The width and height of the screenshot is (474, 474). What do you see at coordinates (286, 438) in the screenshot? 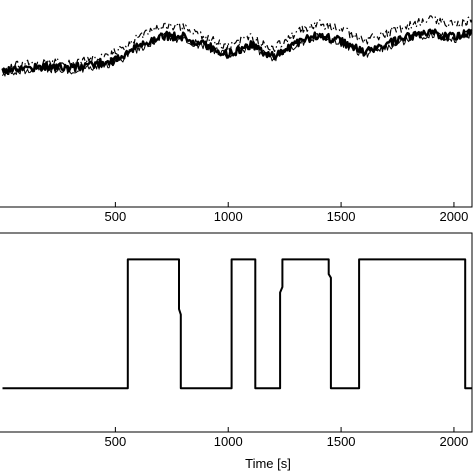
I see `bottom-x-ticks: 500 1000 1500 2000` at bounding box center [286, 438].